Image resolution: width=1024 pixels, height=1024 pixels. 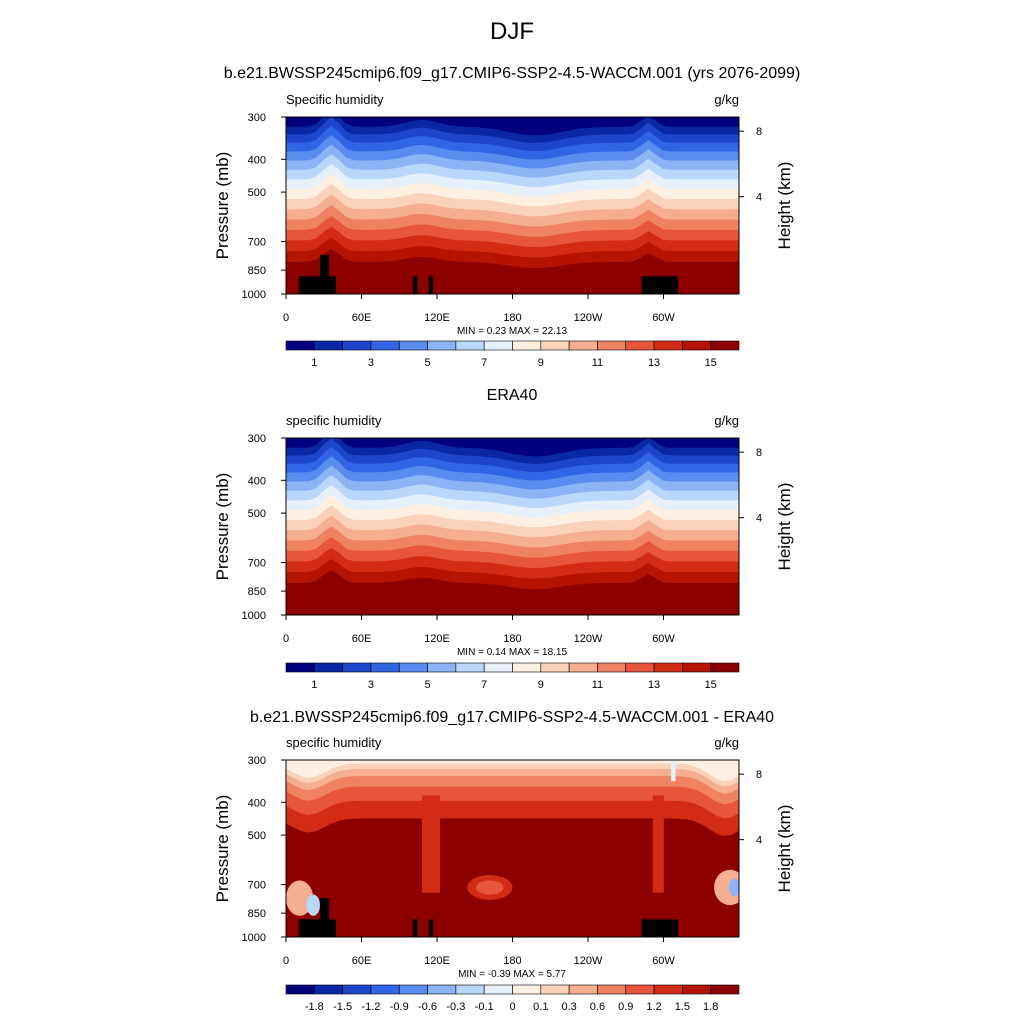 I want to click on colorbar-label: 0, so click(x=512, y=1007).